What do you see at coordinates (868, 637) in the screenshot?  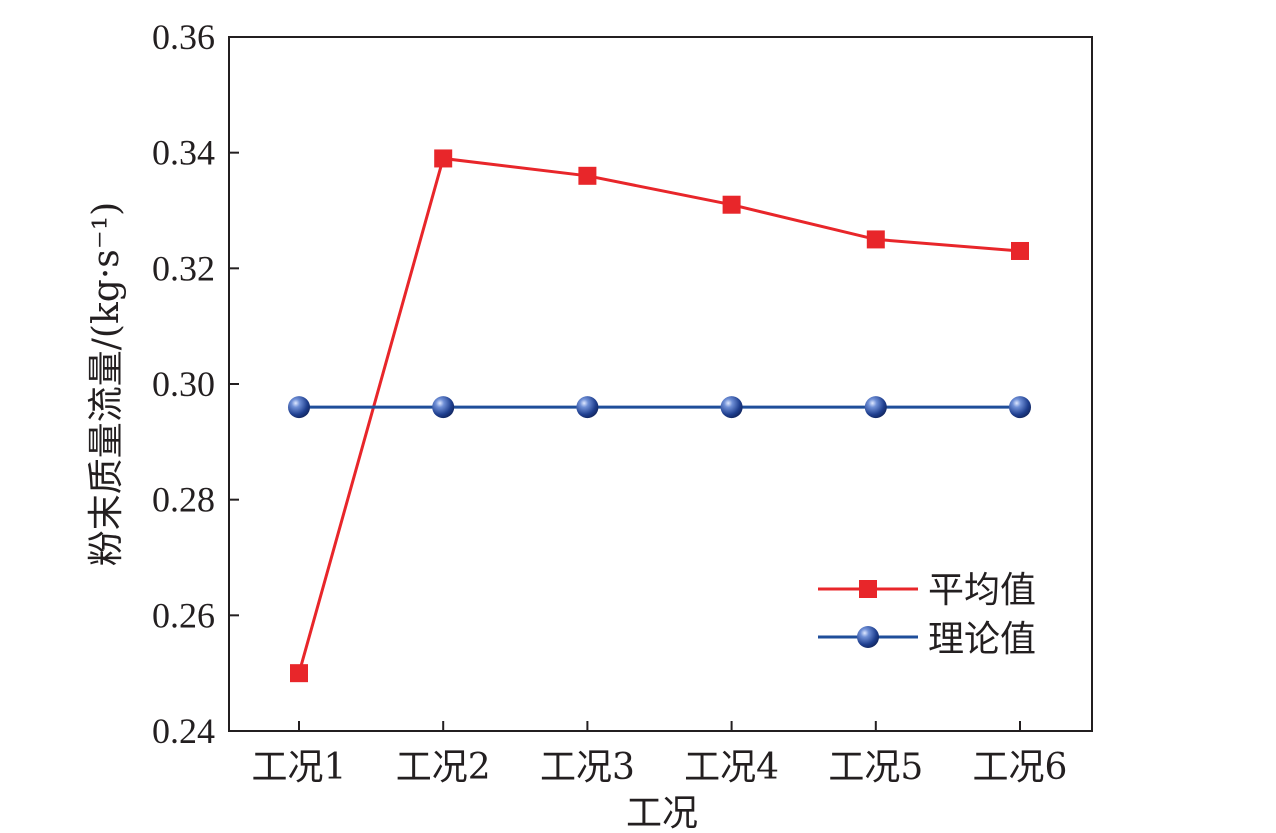 I see `legend-marker-theoretical` at bounding box center [868, 637].